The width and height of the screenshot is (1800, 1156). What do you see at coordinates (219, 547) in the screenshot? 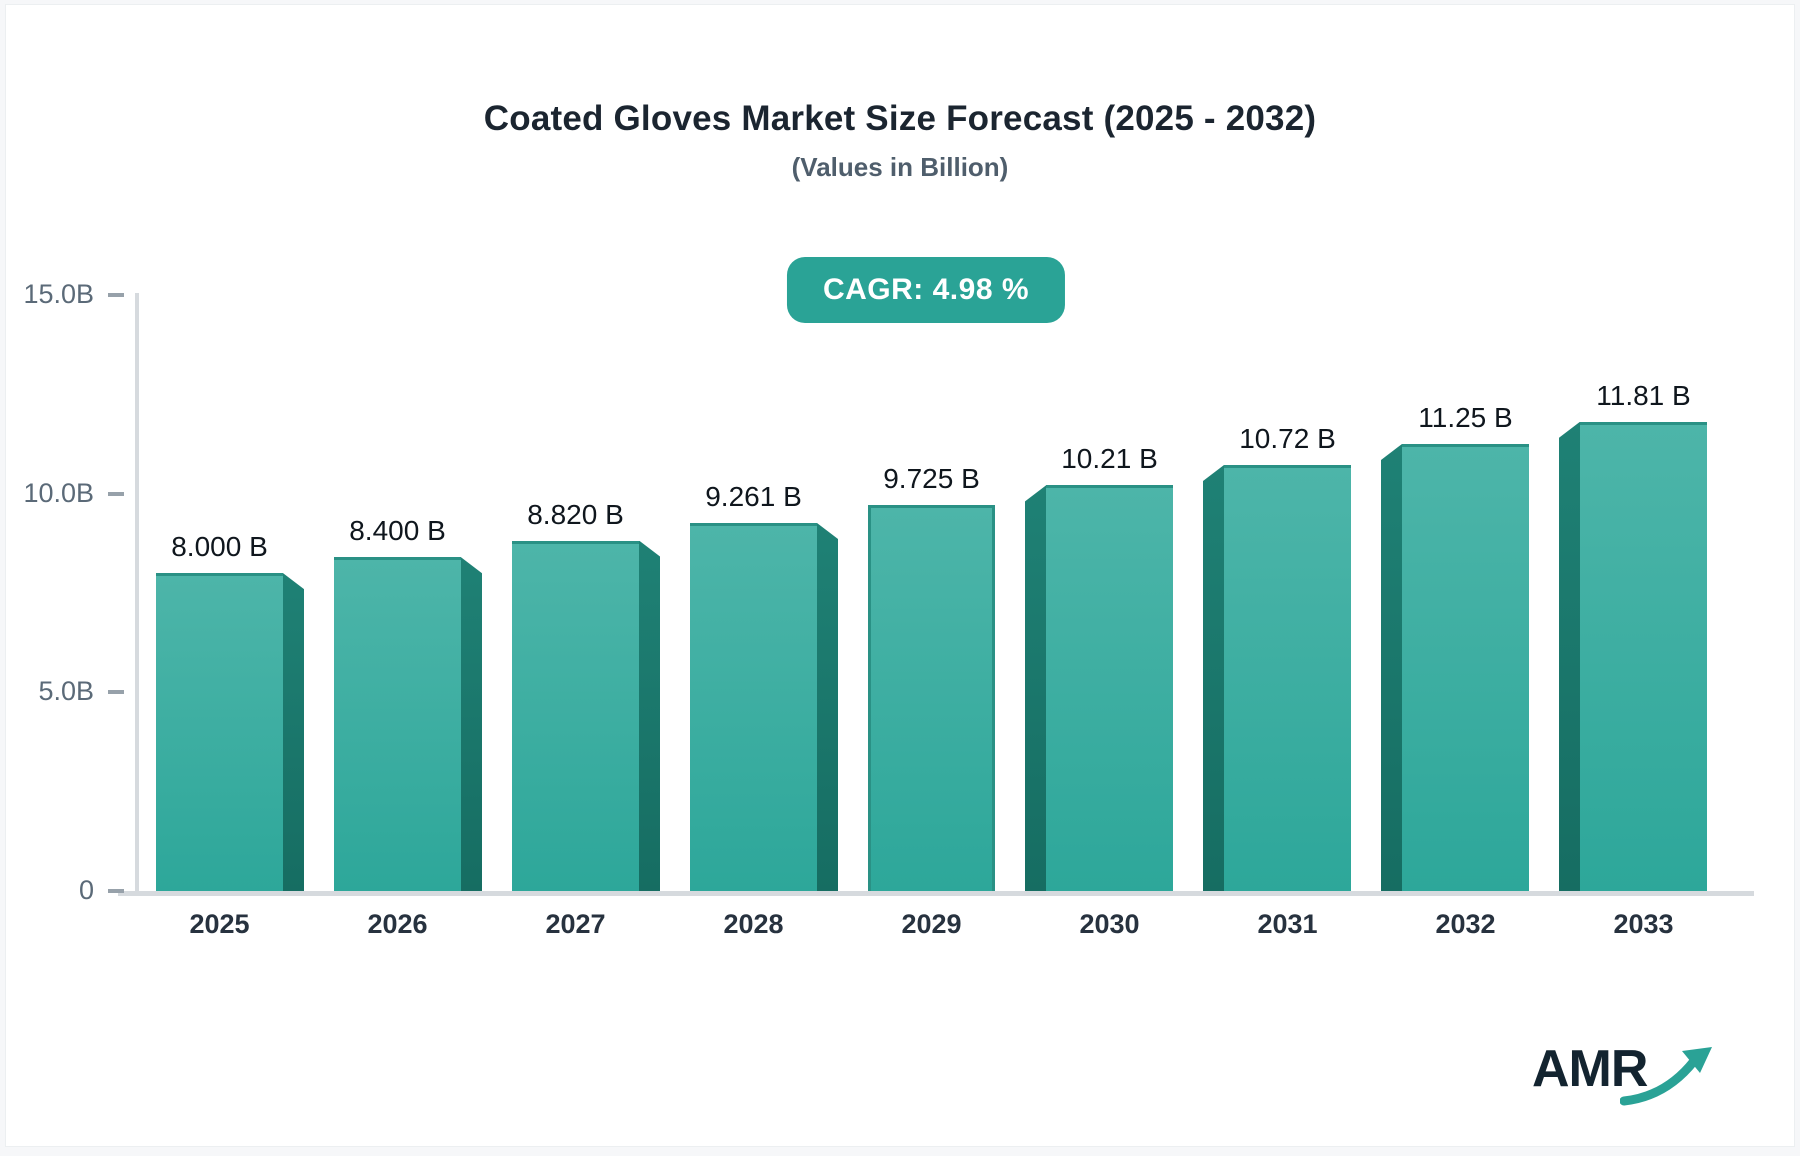
I see `bar-value-label: 8.000 B` at bounding box center [219, 547].